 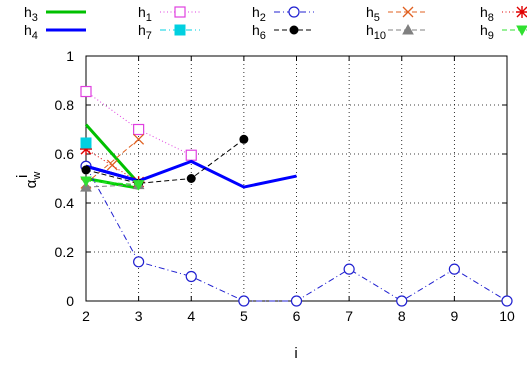 What do you see at coordinates (283, 32) in the screenshot?
I see `legend-item-h6: h6` at bounding box center [283, 32].